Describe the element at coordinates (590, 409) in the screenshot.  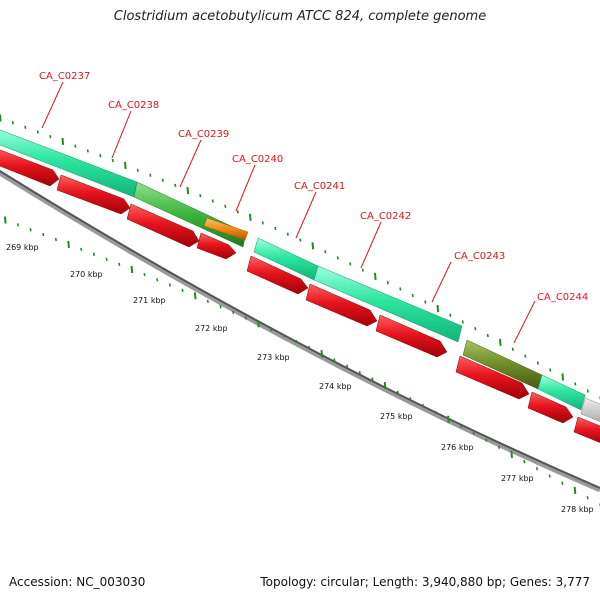
I see `feature-block-gray` at that location.